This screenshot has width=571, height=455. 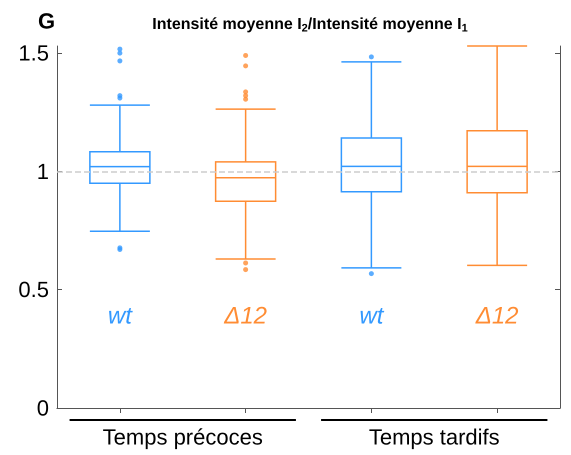 I want to click on text: Temps tardifs, so click(x=434, y=437).